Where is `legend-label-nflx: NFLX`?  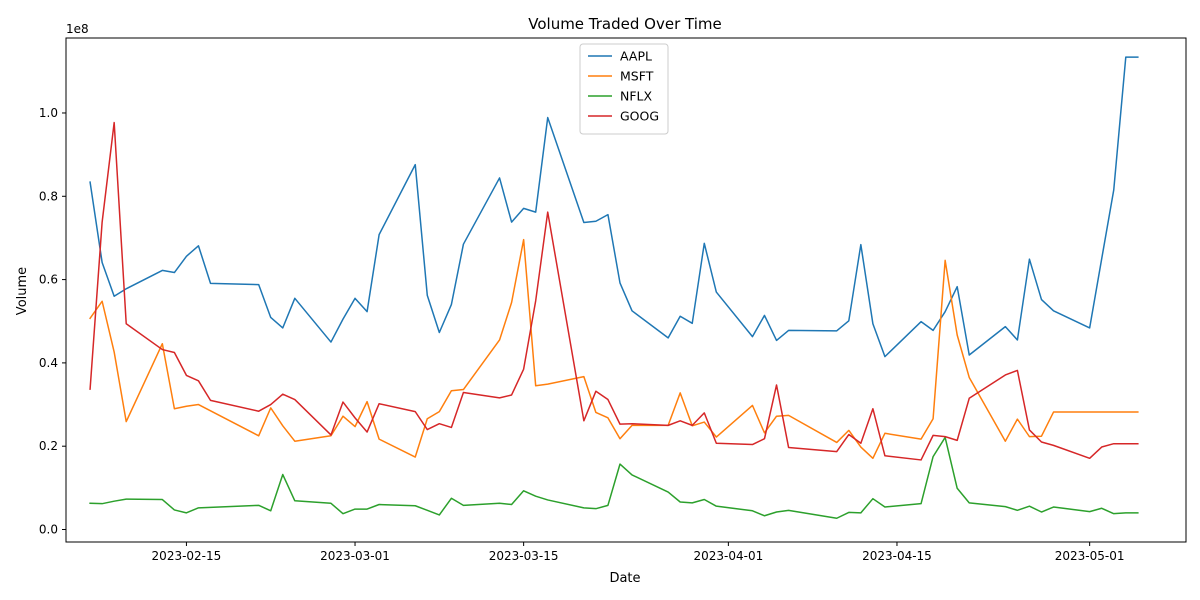 legend-label-nflx: NFLX is located at coordinates (636, 96).